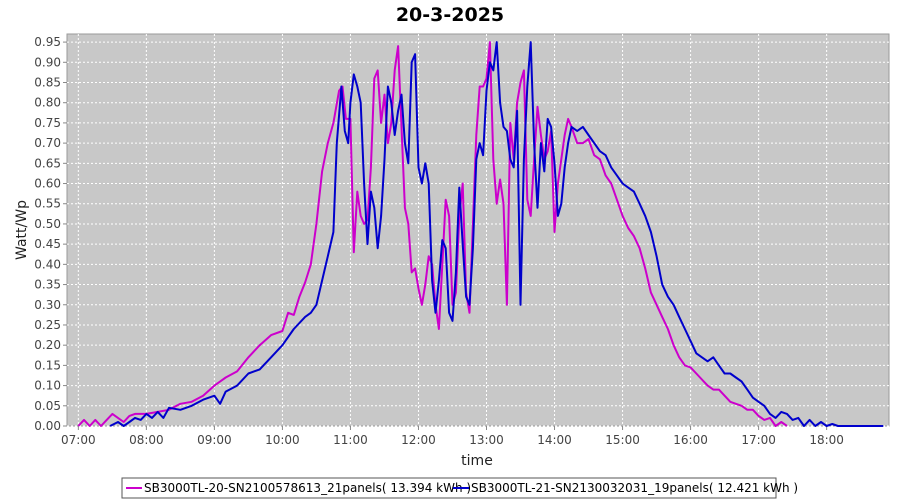  Describe the element at coordinates (47, 184) in the screenshot. I see `y-tick-label: 0.60` at that location.